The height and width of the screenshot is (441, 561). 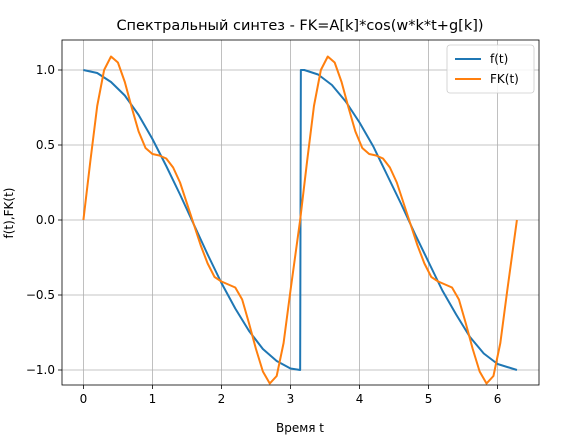 I want to click on x-tick-label: 6, so click(x=498, y=399).